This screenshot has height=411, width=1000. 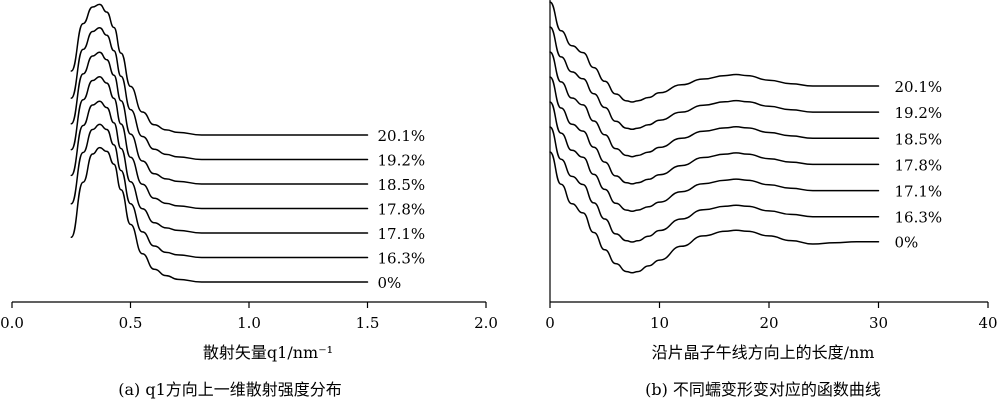 I want to click on x-tick-label: 20, so click(x=768, y=323).